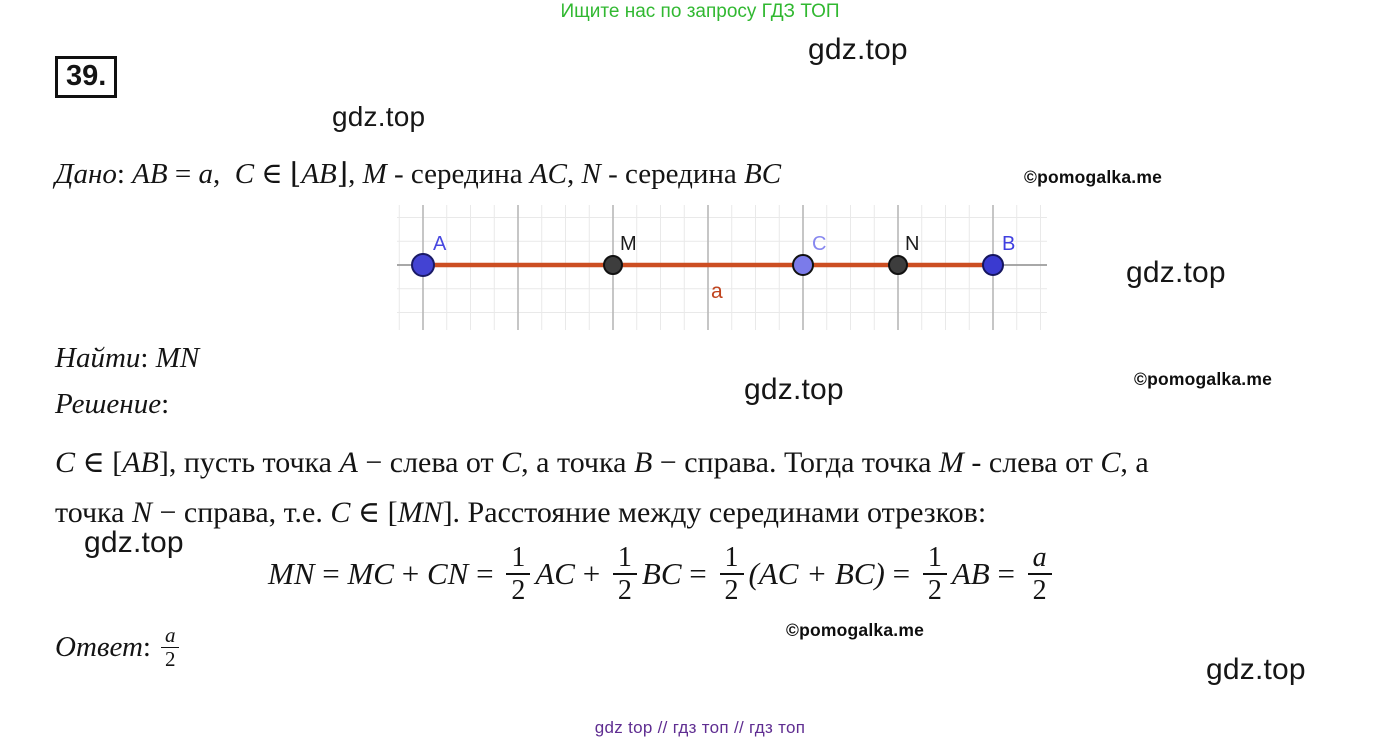  What do you see at coordinates (700, 11) in the screenshot?
I see `promo-banner: Ищите нас по запросу ГДЗ ТОП` at bounding box center [700, 11].